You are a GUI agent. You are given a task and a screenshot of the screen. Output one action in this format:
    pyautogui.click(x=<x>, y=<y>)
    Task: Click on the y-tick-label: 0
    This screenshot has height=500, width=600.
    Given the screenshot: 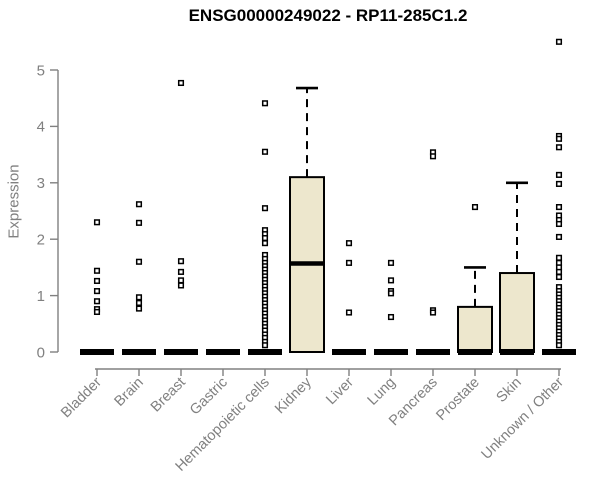 What is the action you would take?
    pyautogui.click(x=41, y=352)
    